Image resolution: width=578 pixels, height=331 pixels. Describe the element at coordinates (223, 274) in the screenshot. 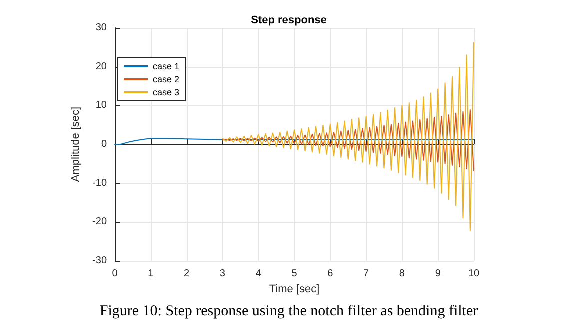

I see `x-tick-label: 3` at that location.